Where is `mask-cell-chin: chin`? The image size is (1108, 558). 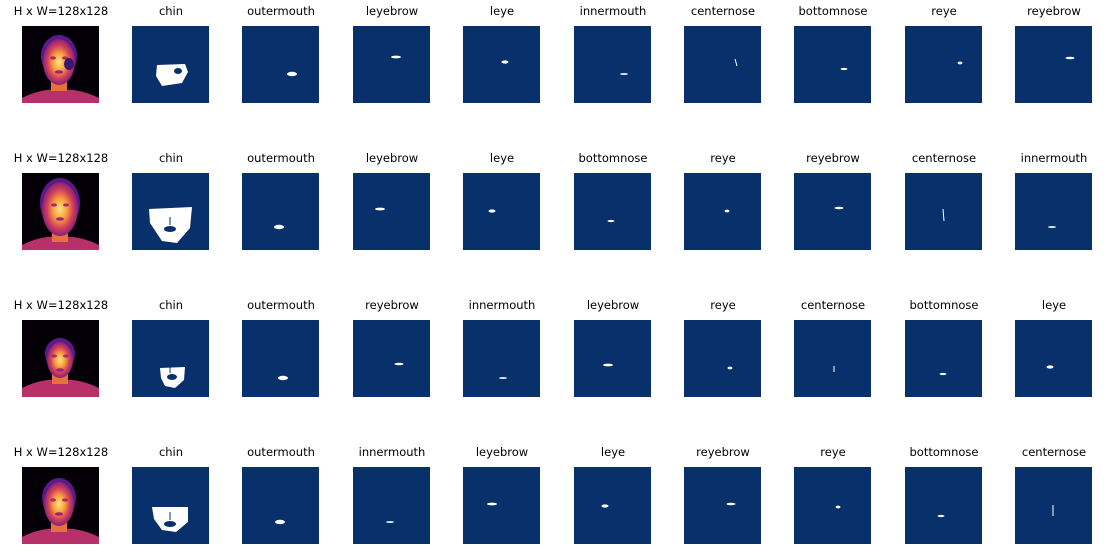
mask-cell-chin: chin is located at coordinates (171, 201).